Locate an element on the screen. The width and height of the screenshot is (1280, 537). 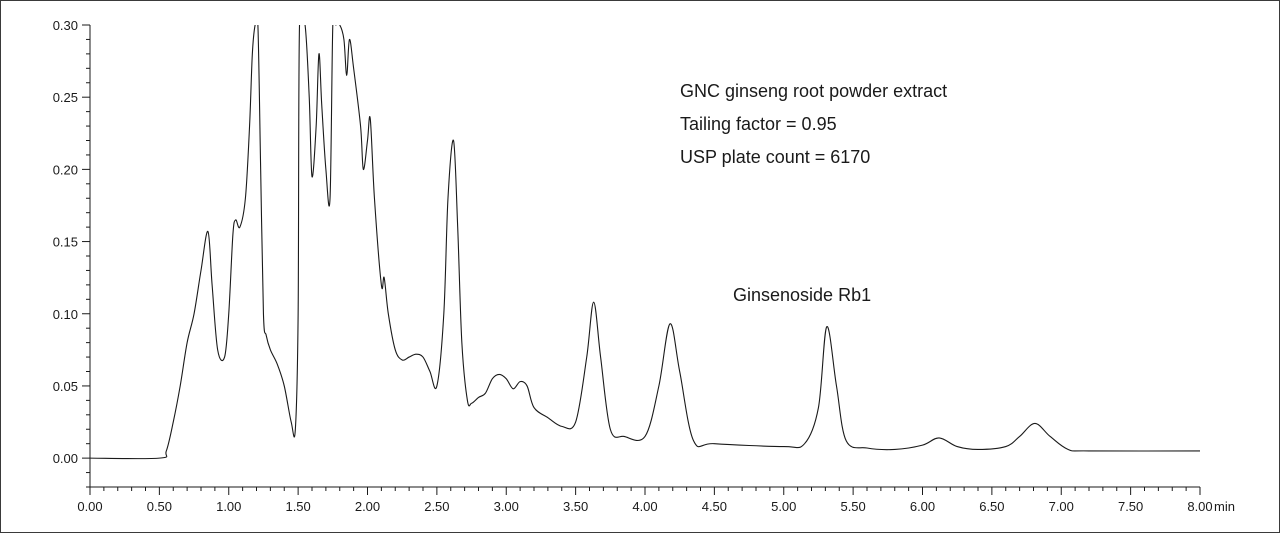
y-tick-label: 0.30 is located at coordinates (65, 25).